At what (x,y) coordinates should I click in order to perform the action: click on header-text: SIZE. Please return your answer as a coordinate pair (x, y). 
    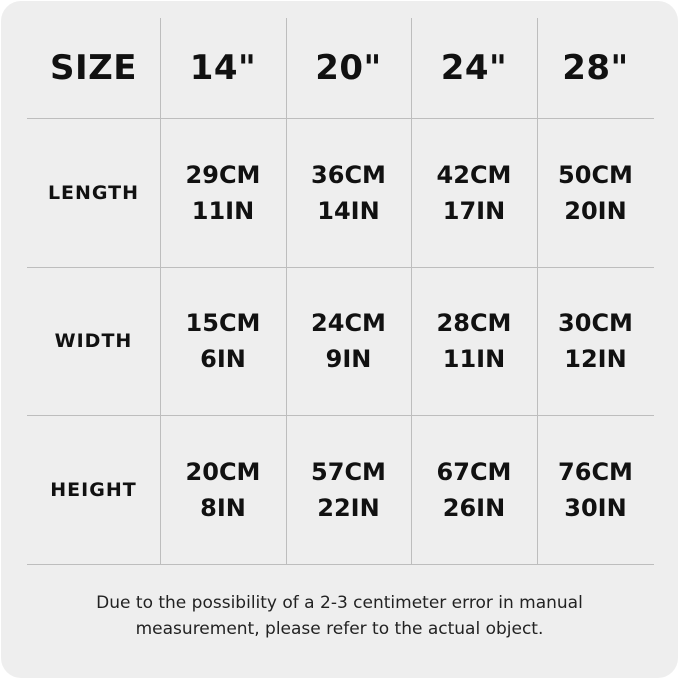
    Looking at the image, I should click on (93, 68).